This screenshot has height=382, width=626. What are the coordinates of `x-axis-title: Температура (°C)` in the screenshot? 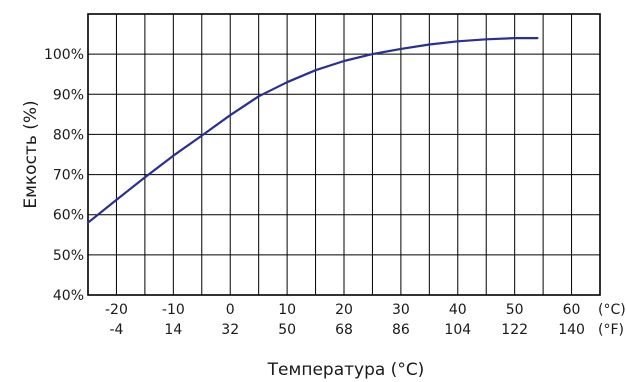 It's located at (346, 370).